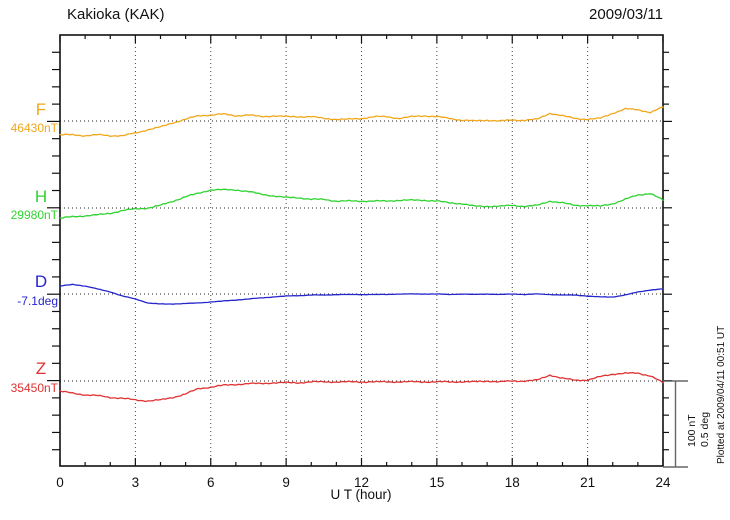 This screenshot has height=520, width=730. What do you see at coordinates (587, 482) in the screenshot?
I see `x-tick-label-21: 21` at bounding box center [587, 482].